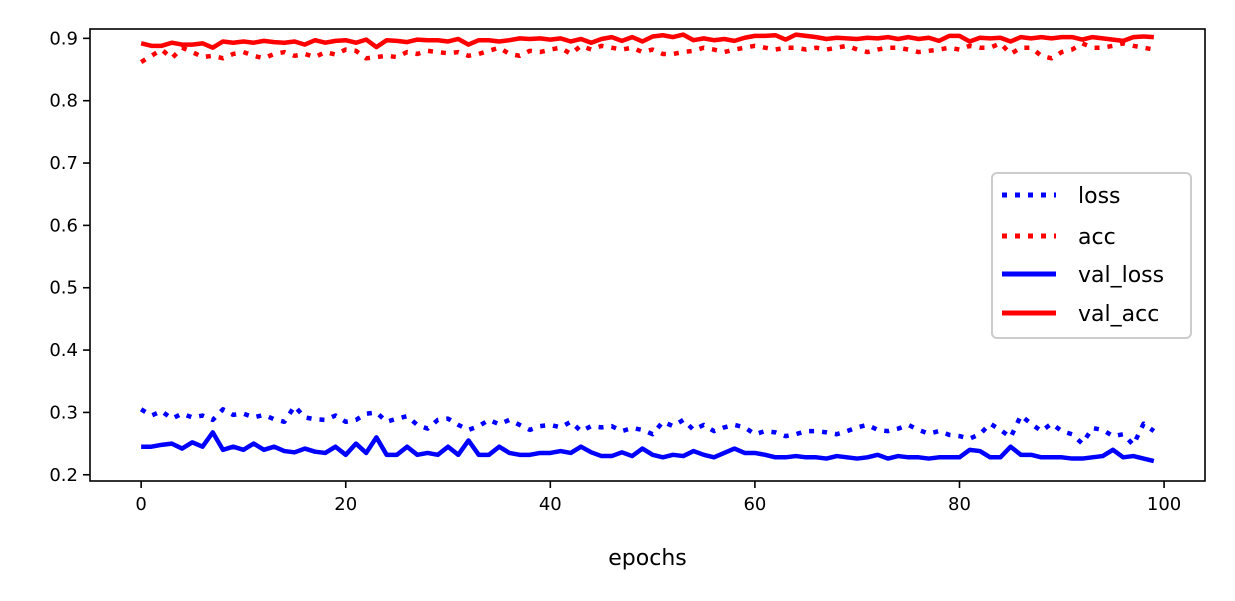  Describe the element at coordinates (647, 52) in the screenshot. I see `series-line-acc` at that location.